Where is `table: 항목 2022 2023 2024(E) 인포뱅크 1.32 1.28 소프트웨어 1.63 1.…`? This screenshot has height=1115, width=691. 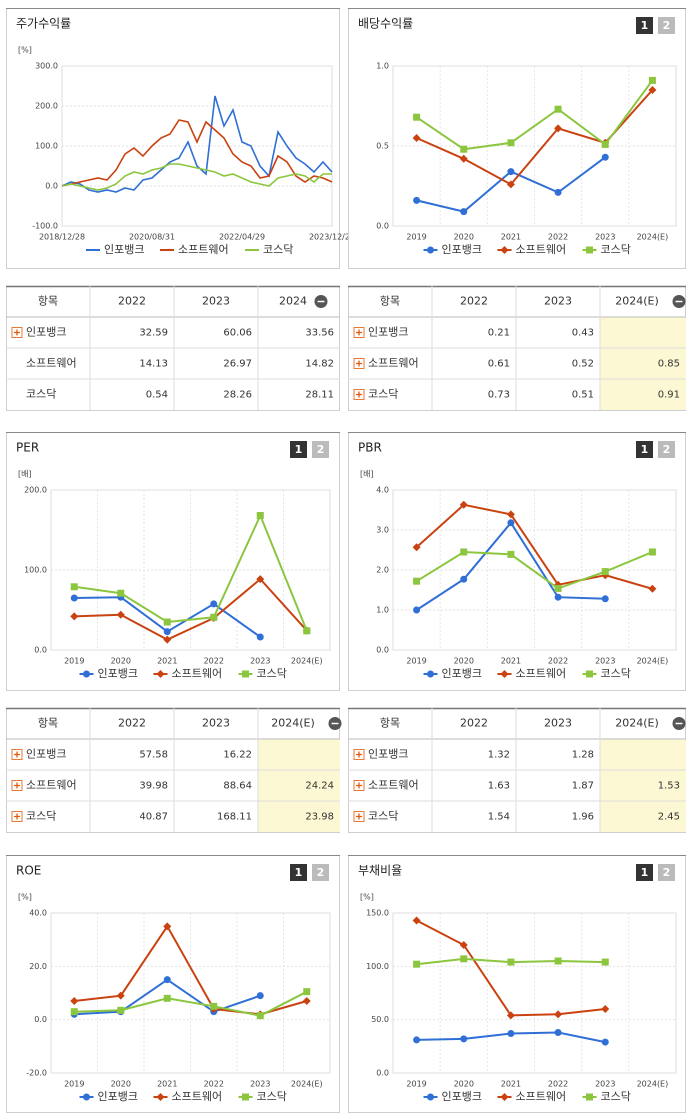
table: 항목 2022 2023 2024(E) 인포뱅크 1.32 1.28 소프트웨어 1.63 1.… is located at coordinates (517, 770).